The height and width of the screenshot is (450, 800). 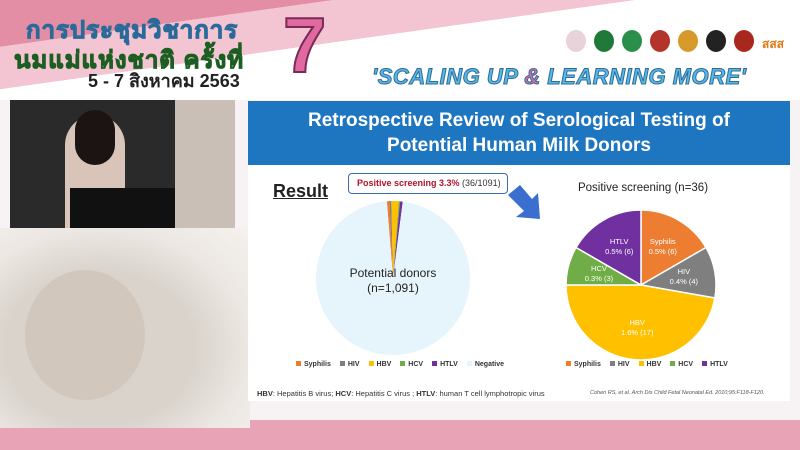 What do you see at coordinates (125, 208) in the screenshot?
I see `podium` at bounding box center [125, 208].